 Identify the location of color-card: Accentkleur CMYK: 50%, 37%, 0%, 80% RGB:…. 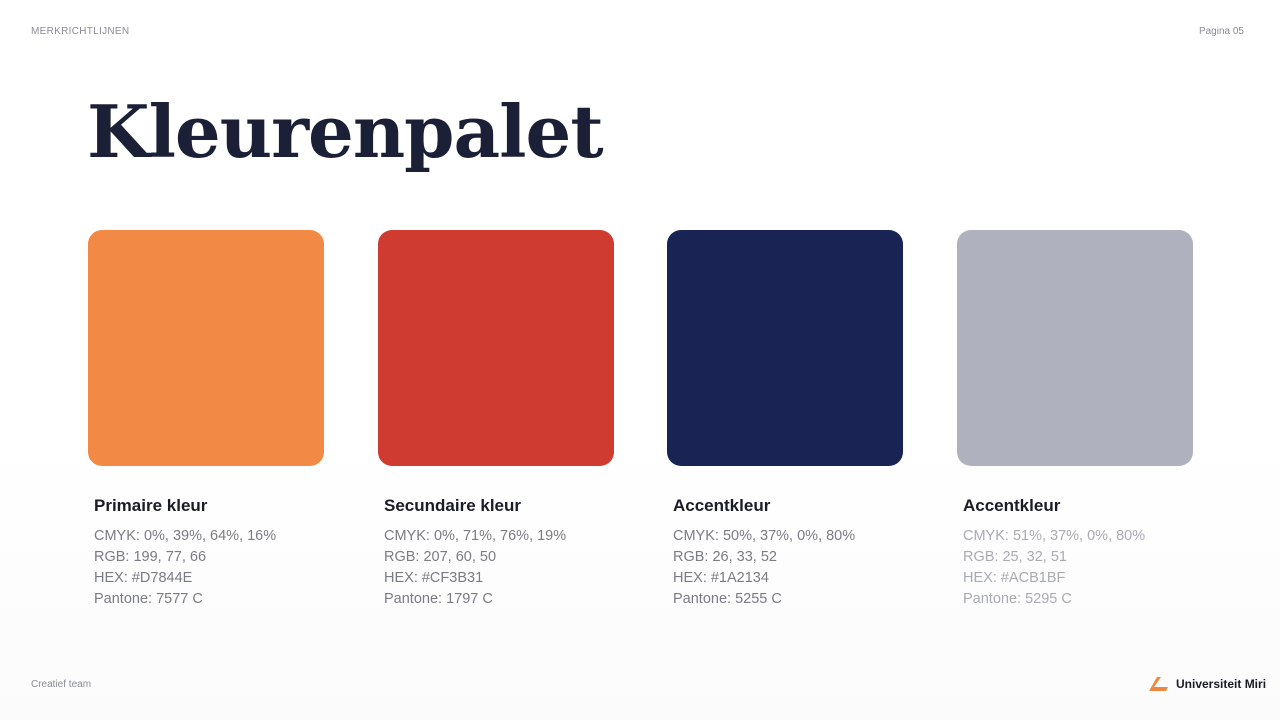
(785, 420).